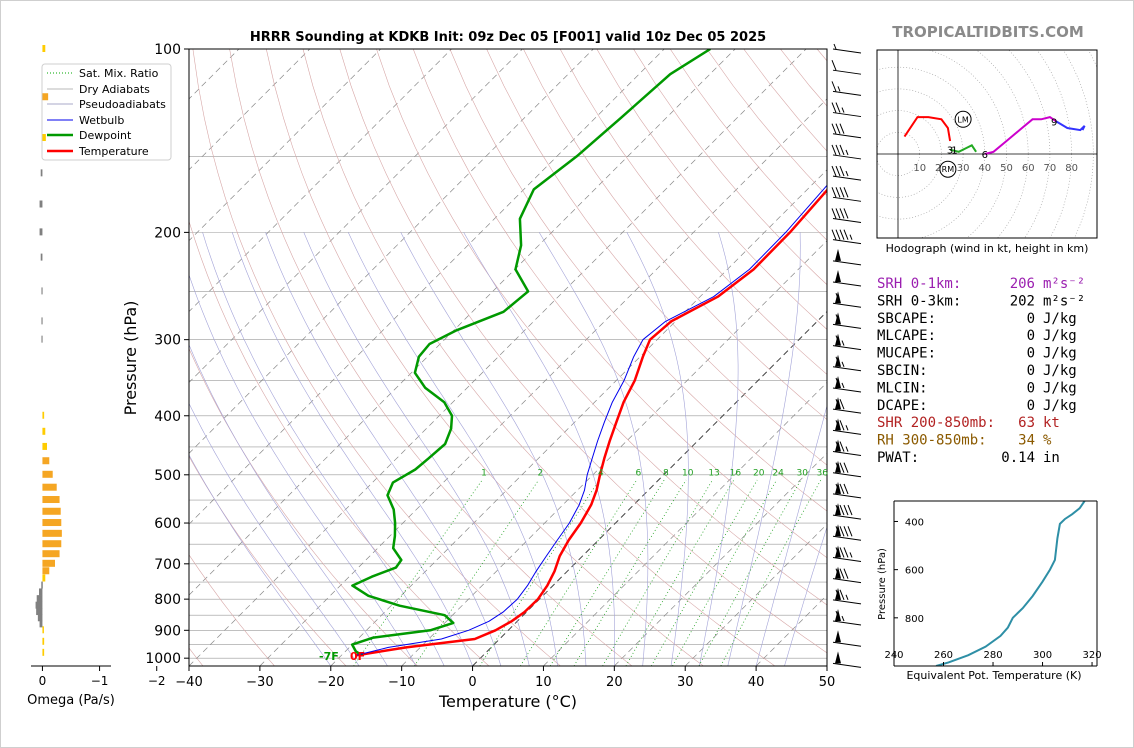  Describe the element at coordinates (122, 104) in the screenshot. I see `legend-label-pseudo: Pseudoadiabats` at that location.